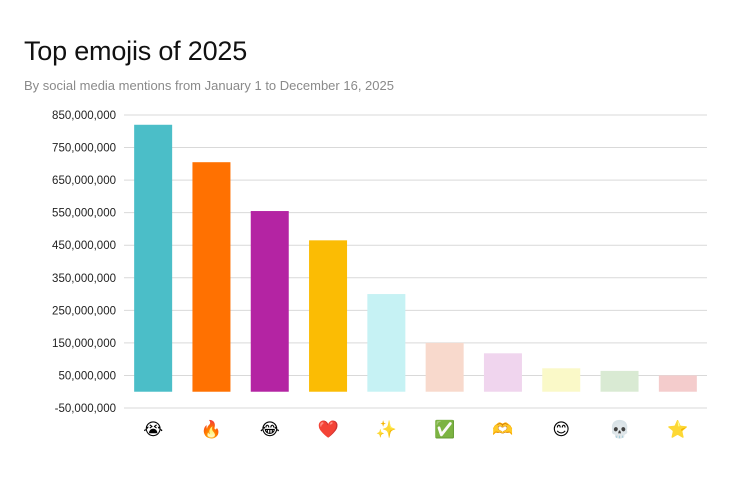 The height and width of the screenshot is (500, 750). What do you see at coordinates (84, 279) in the screenshot?
I see `y-tick-label: 350,000,000` at bounding box center [84, 279].